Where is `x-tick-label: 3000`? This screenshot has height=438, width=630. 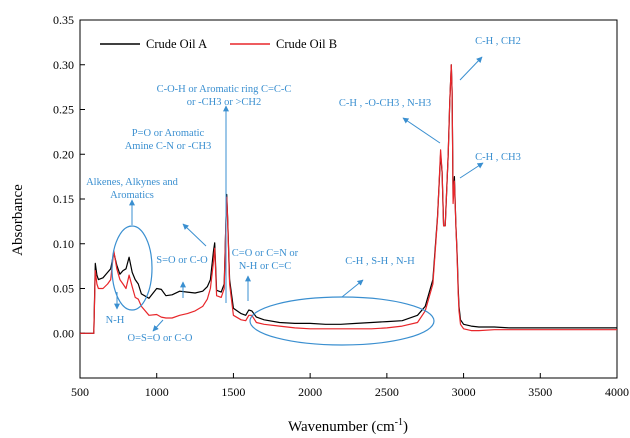
x-tick-label: 3000 is located at coordinates (464, 392).